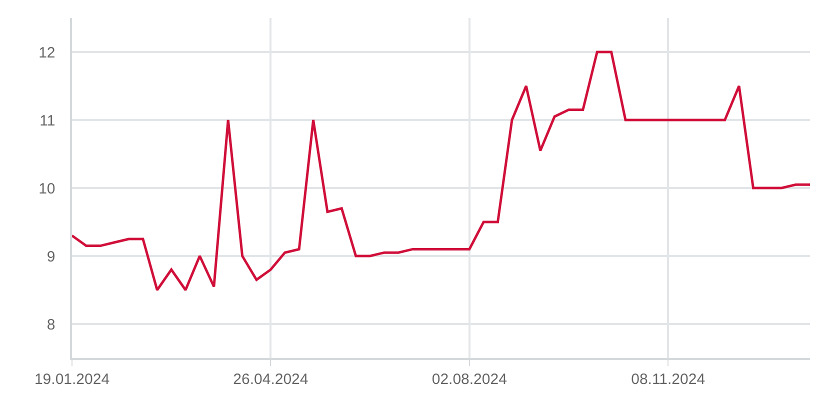  What do you see at coordinates (668, 379) in the screenshot?
I see `x-tick-label: 08.11.2024` at bounding box center [668, 379].